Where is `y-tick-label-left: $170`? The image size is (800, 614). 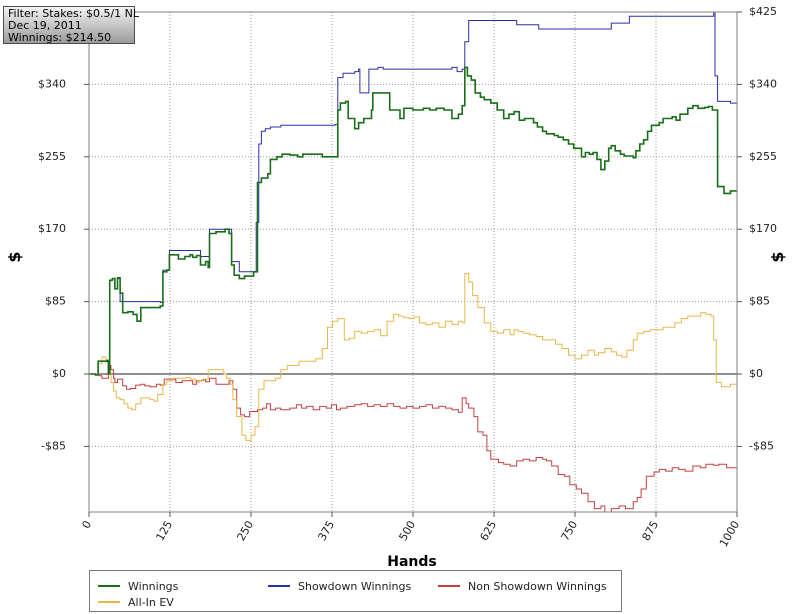
y-tick-label-left: $170 is located at coordinates (52, 228).